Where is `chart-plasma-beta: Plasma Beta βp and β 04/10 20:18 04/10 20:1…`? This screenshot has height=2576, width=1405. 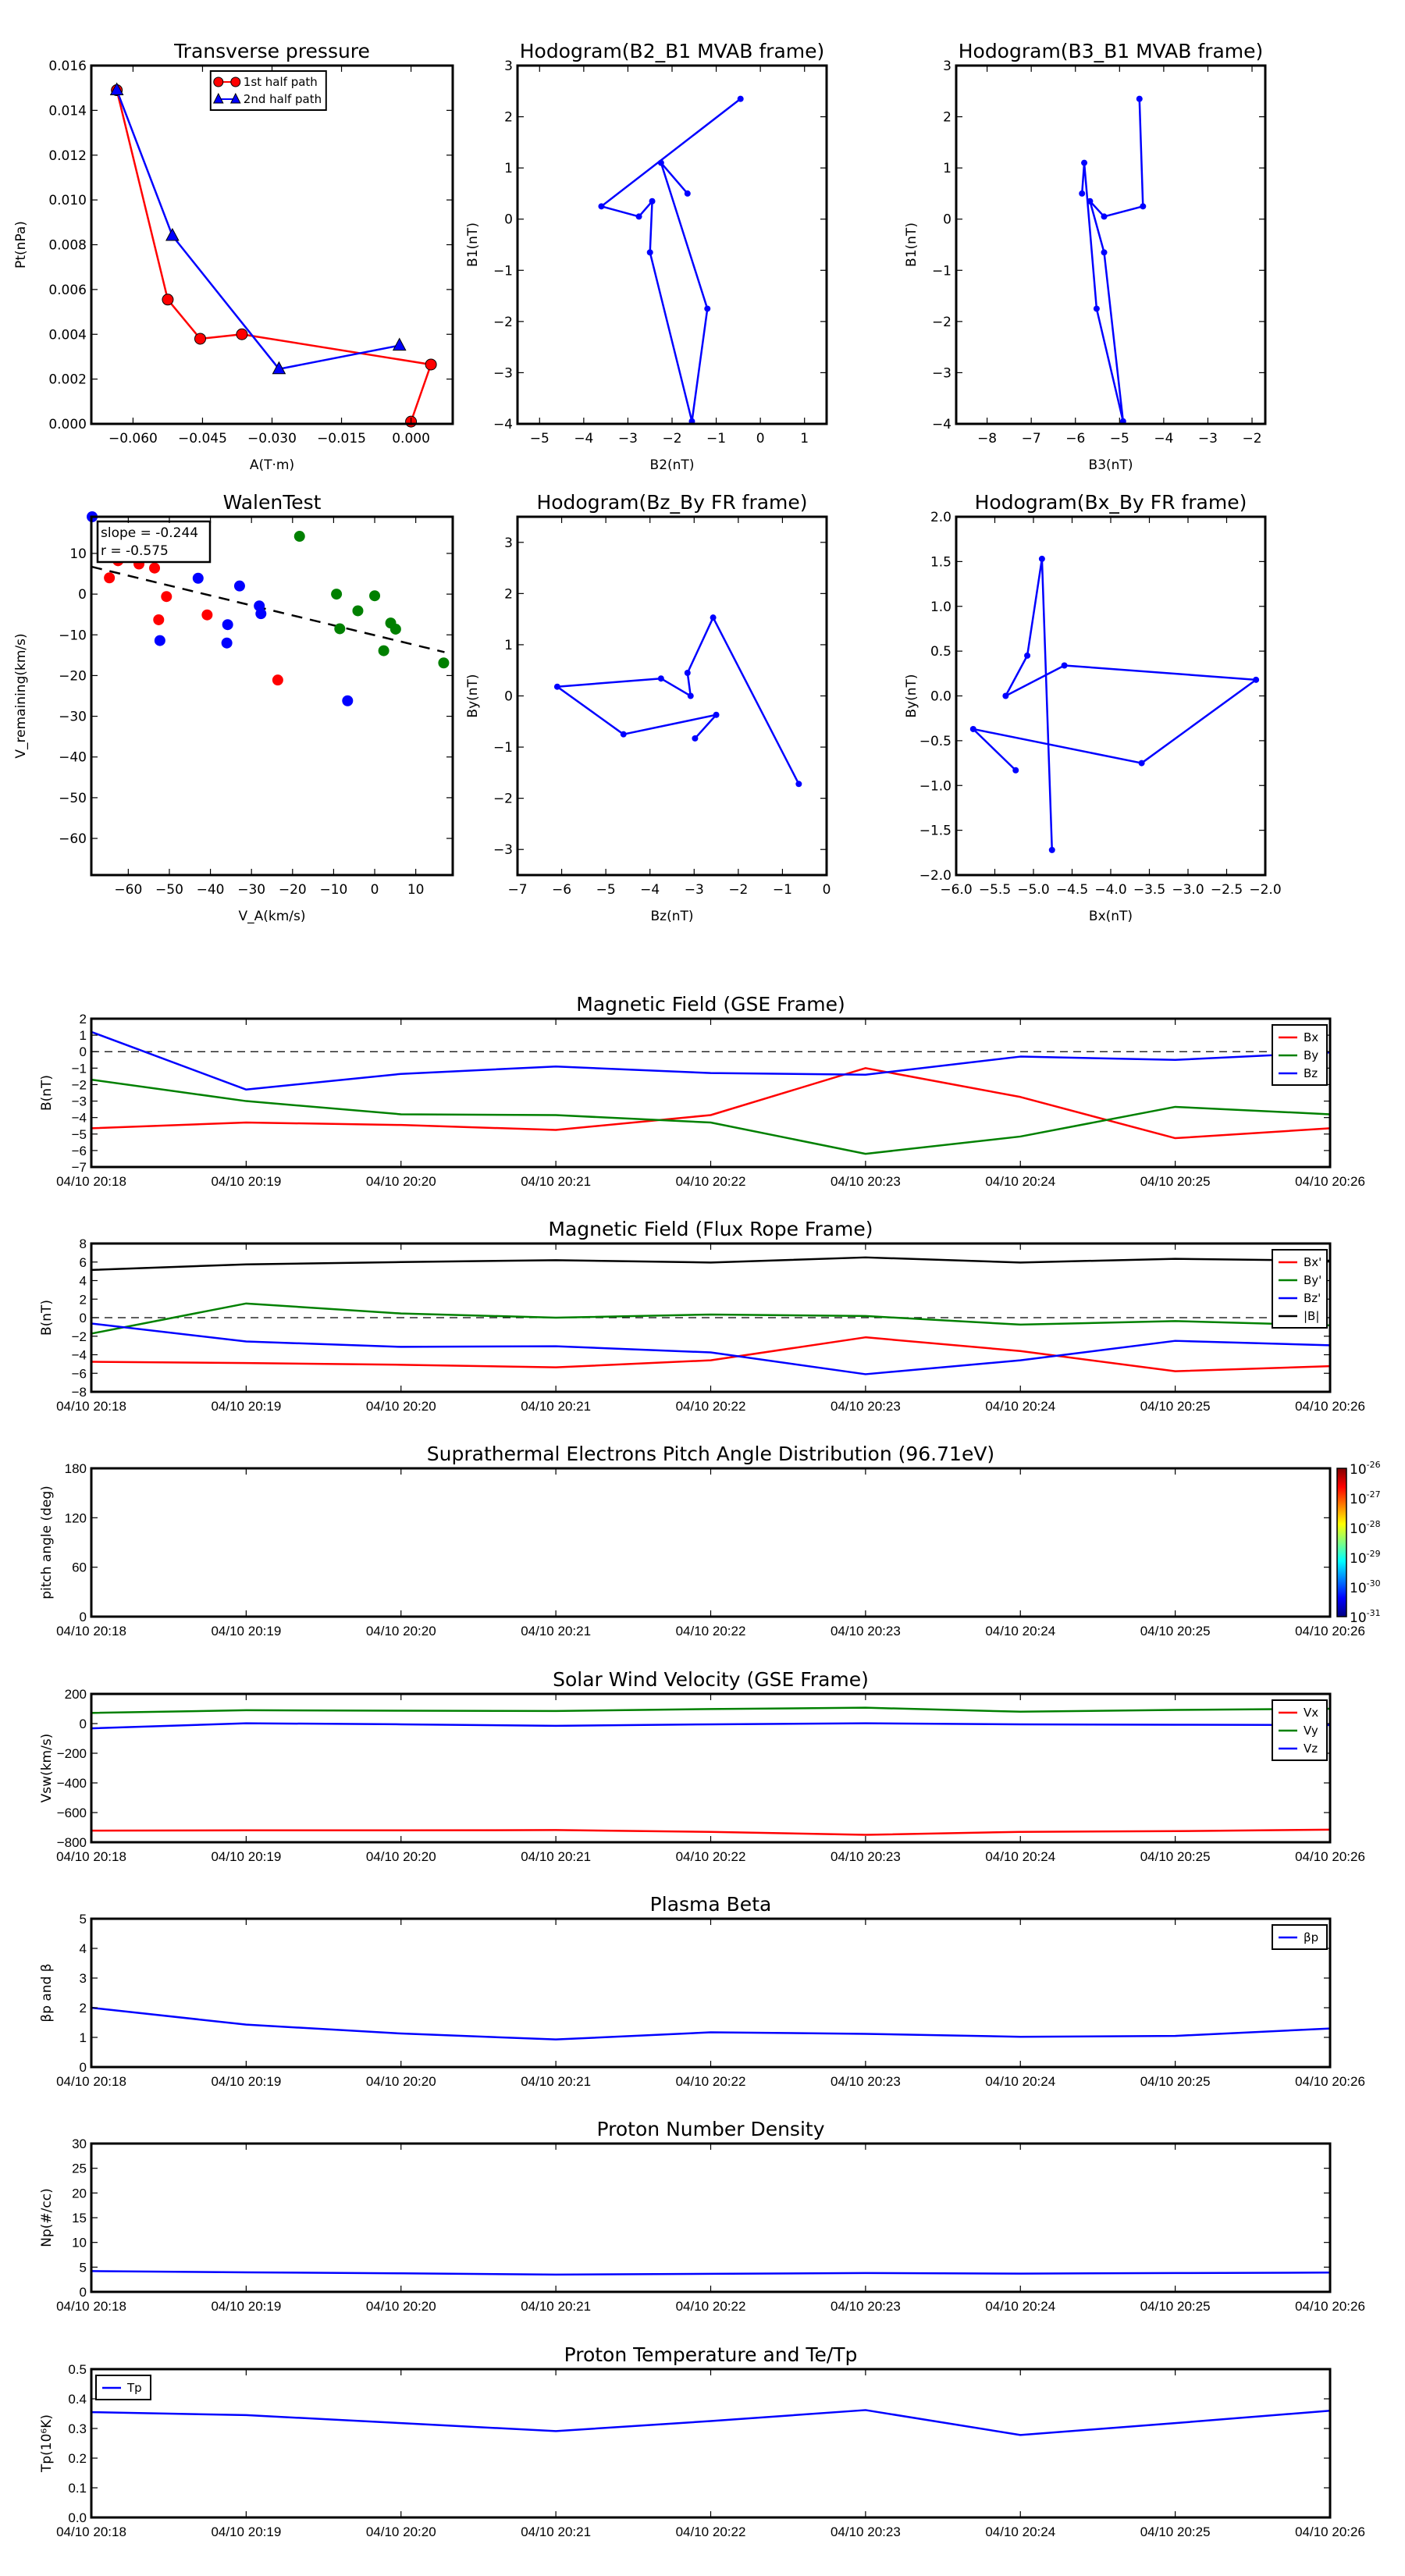
chart-plasma-beta: Plasma Beta βp and β 04/10 20:18 04/10 20:1… is located at coordinates (702, 1991).